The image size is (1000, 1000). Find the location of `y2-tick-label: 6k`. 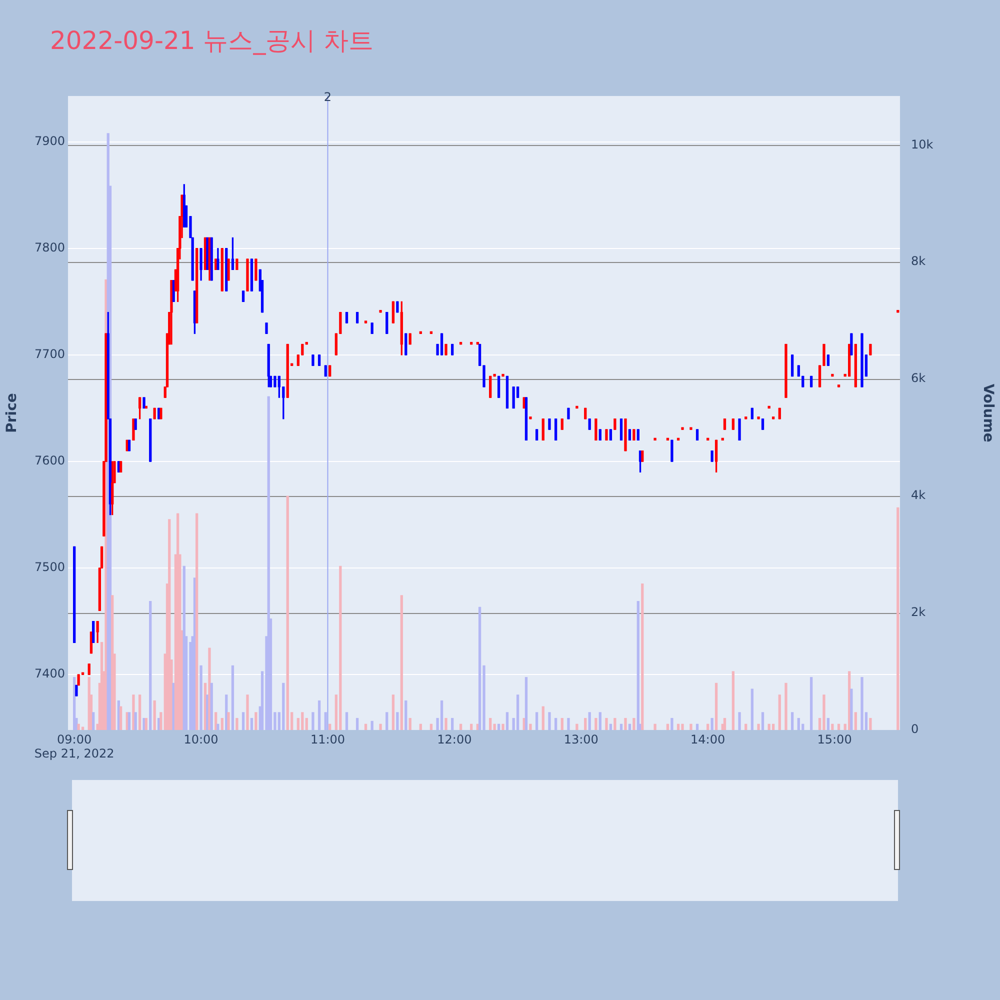

y2-tick-label: 6k is located at coordinates (918, 378).